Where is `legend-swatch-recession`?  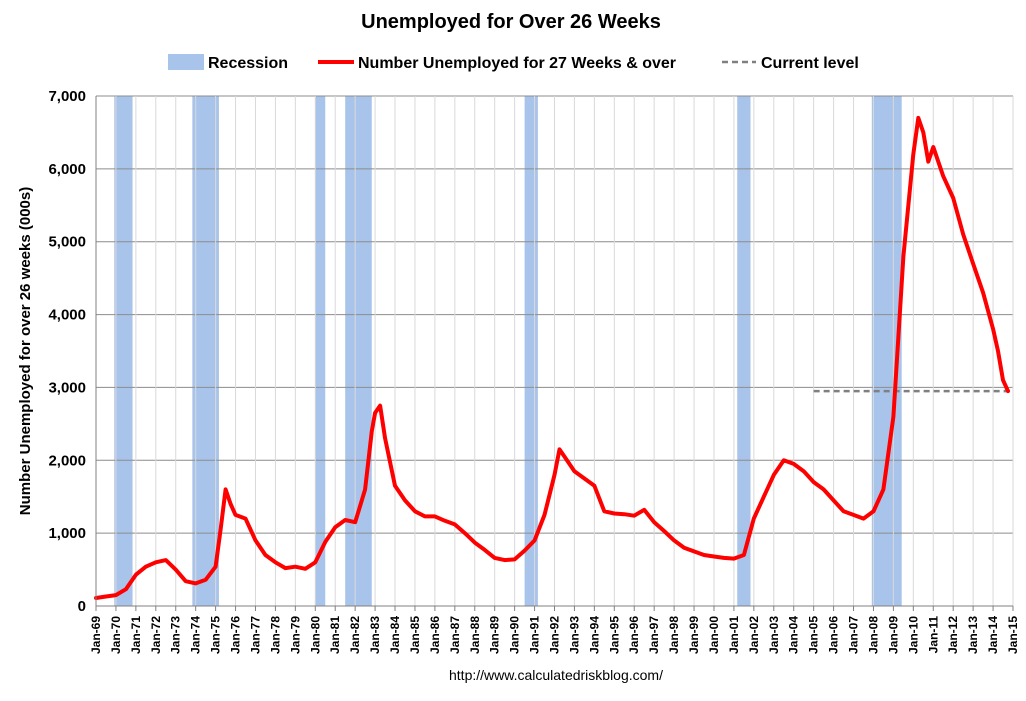 legend-swatch-recession is located at coordinates (186, 62).